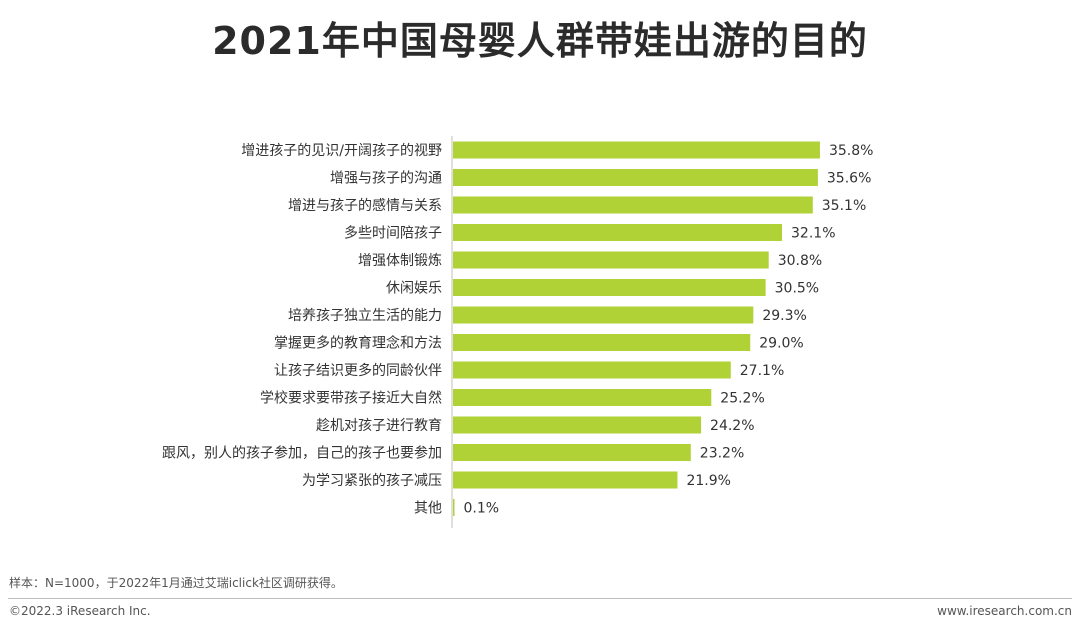  Describe the element at coordinates (722, 454) in the screenshot. I see `value-label: 23.2%` at that location.